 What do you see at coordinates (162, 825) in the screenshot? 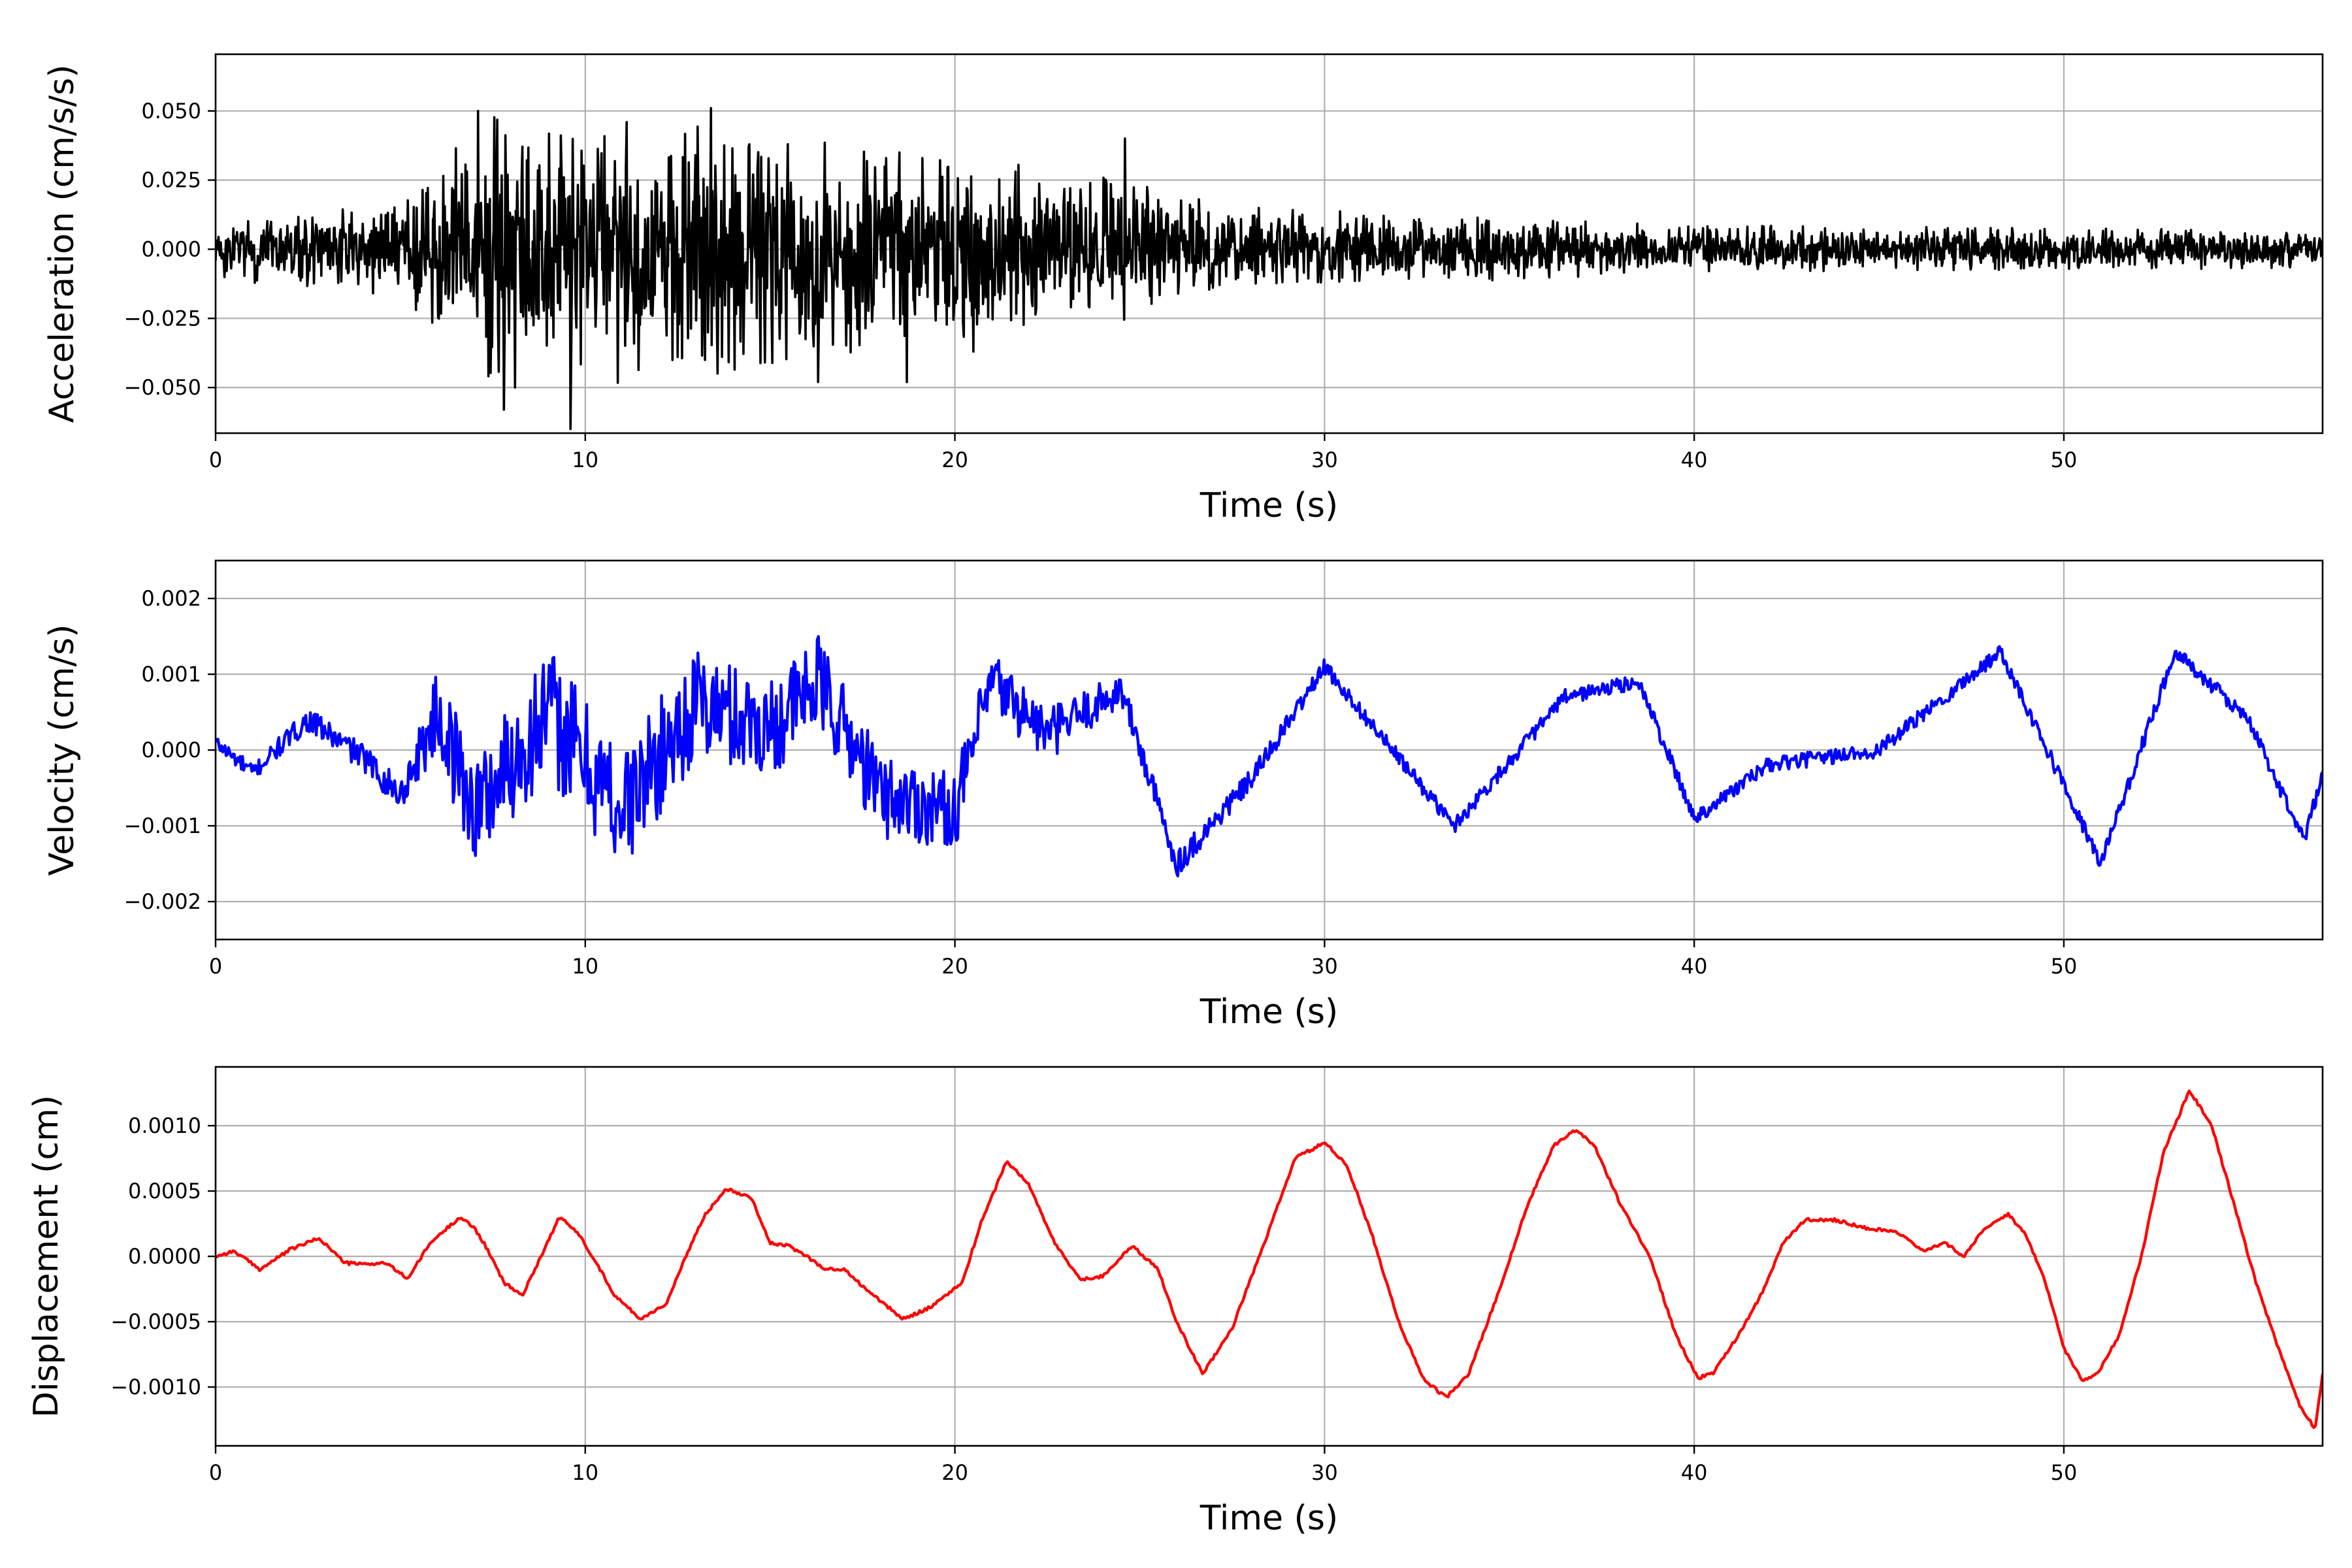
I see `panel-velocity-ytick-label: −0.001` at bounding box center [162, 825].